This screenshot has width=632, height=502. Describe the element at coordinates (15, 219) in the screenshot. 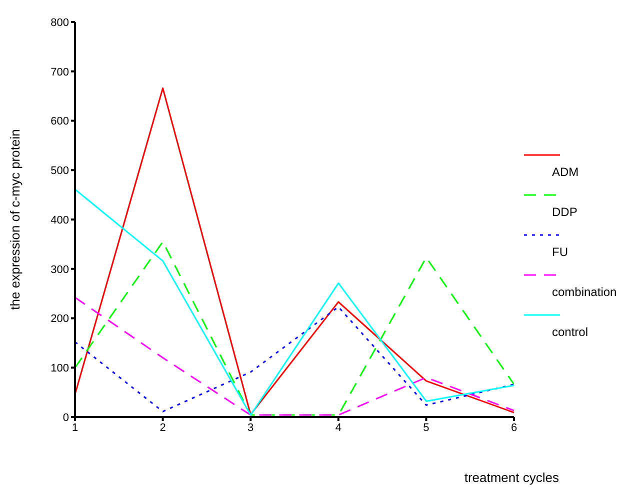

I see `y-axis-title: the expression of c-myc protein` at that location.